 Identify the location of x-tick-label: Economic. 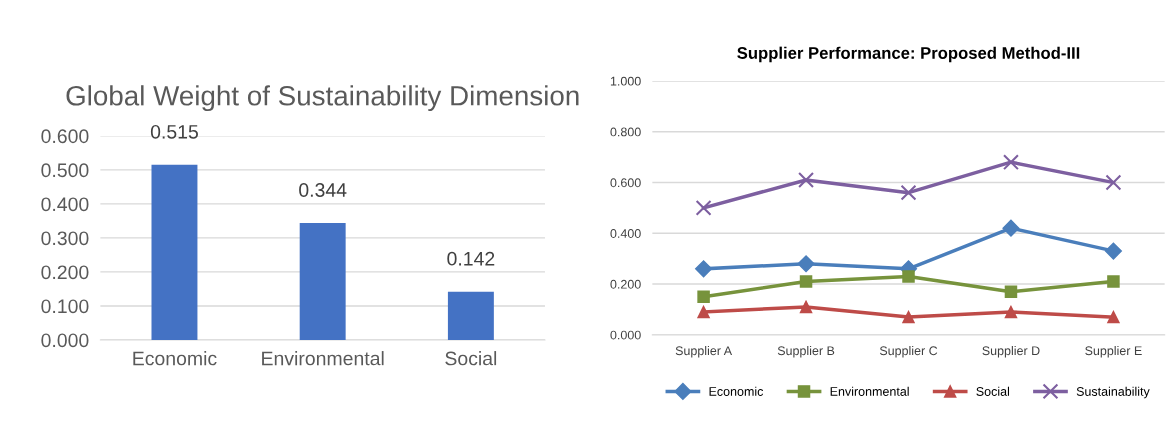
(175, 358).